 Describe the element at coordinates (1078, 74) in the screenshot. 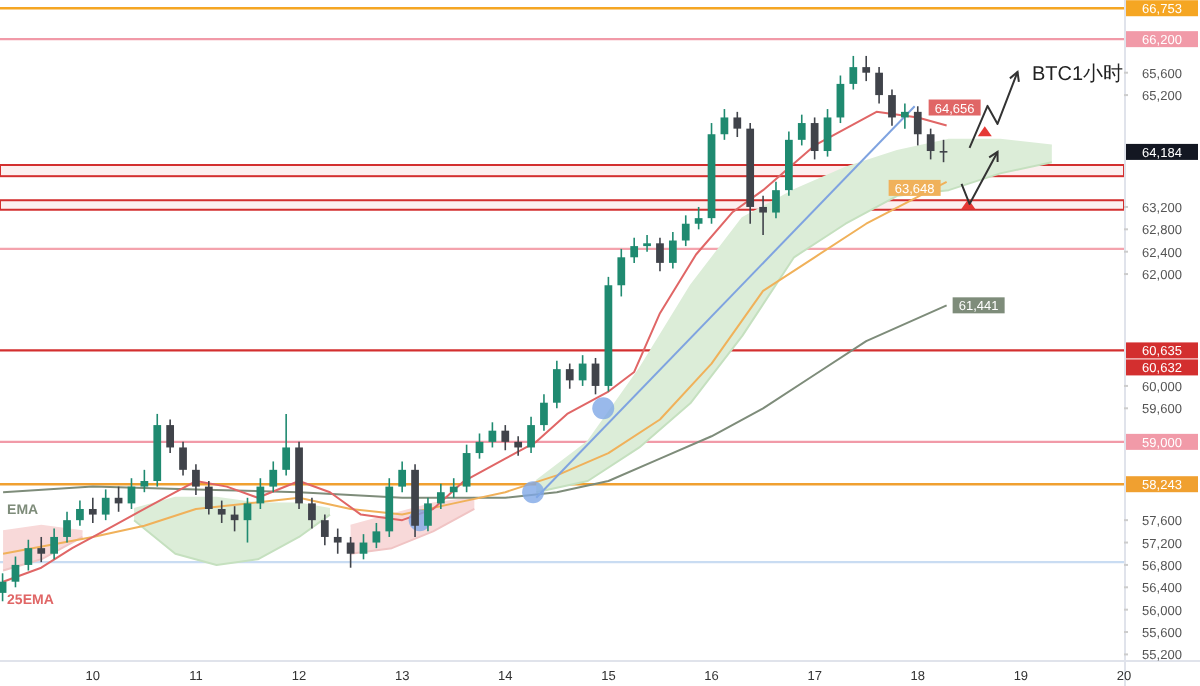

I see `annotation: BTC1小时` at that location.